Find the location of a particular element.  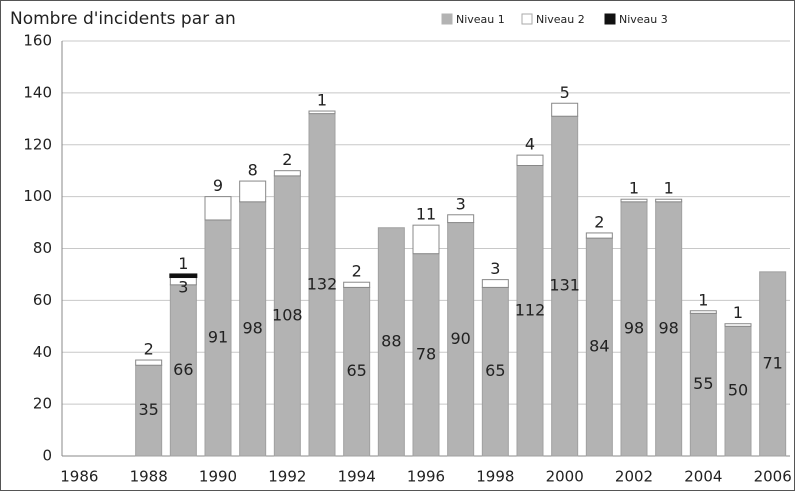

data-label: 35 is located at coordinates (148, 409).